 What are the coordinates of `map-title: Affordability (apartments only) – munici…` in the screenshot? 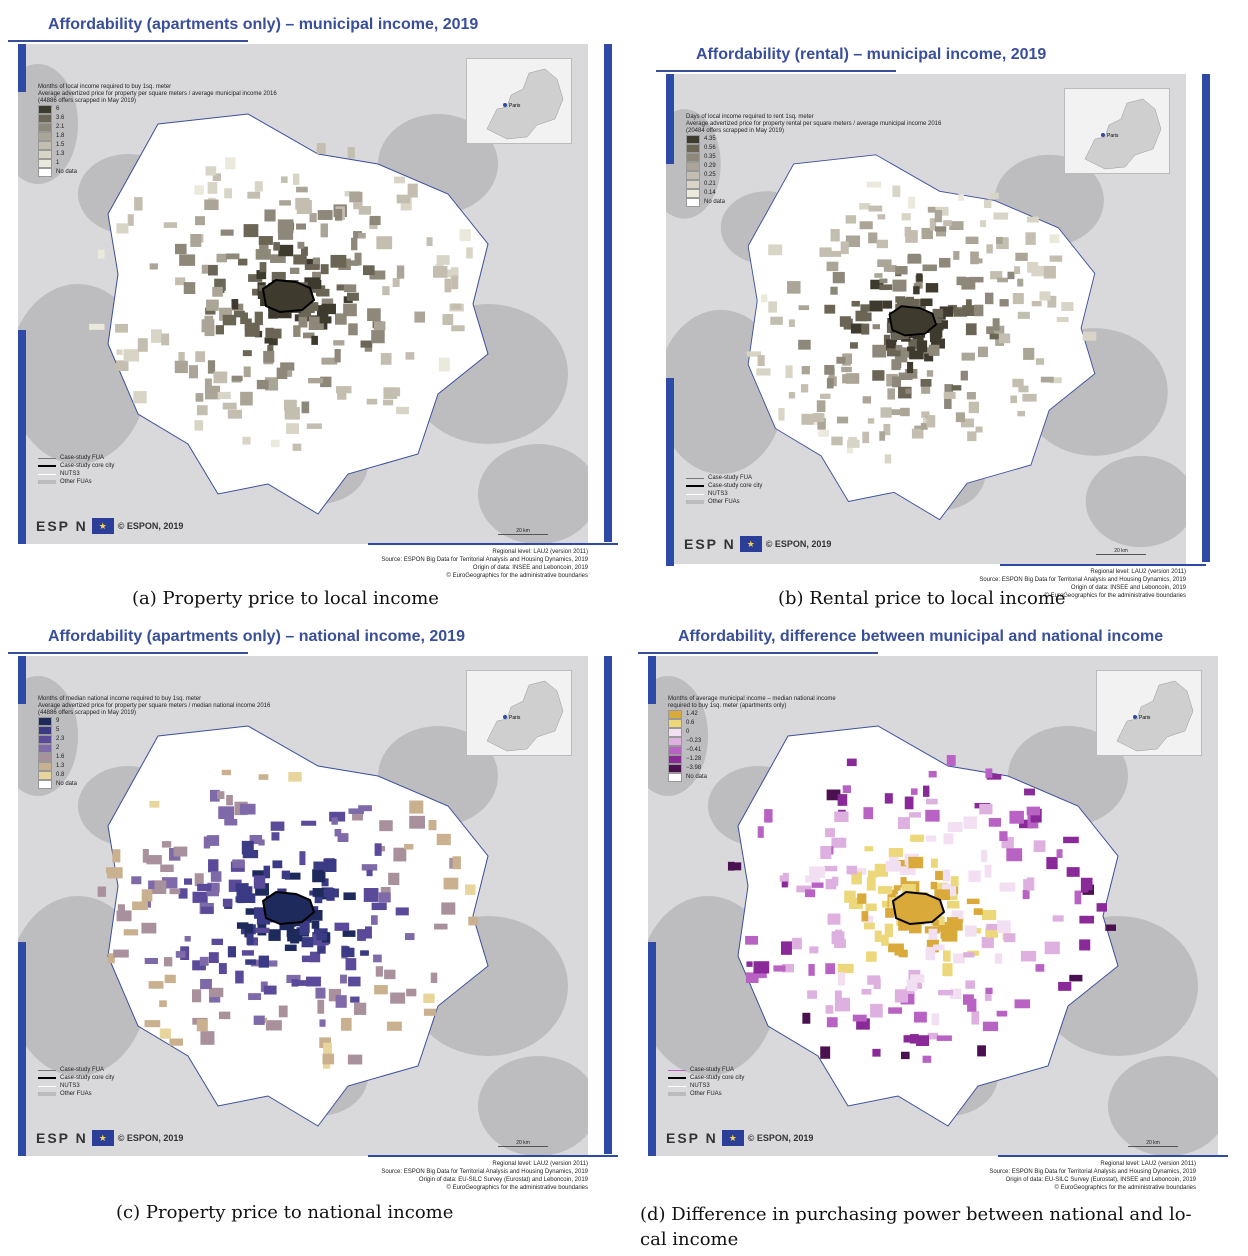 It's located at (263, 24).